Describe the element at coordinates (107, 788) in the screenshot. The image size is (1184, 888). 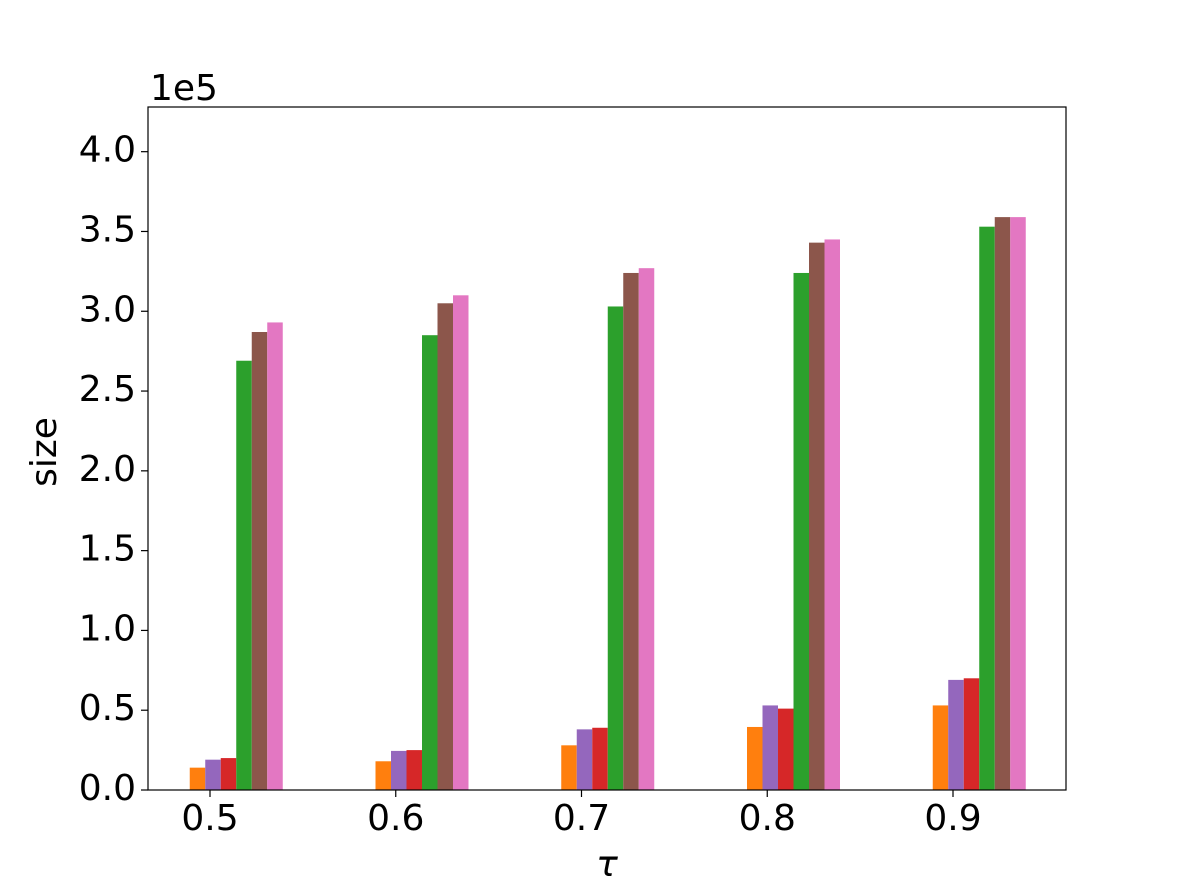
I see `y-tick-label: 0.0` at that location.